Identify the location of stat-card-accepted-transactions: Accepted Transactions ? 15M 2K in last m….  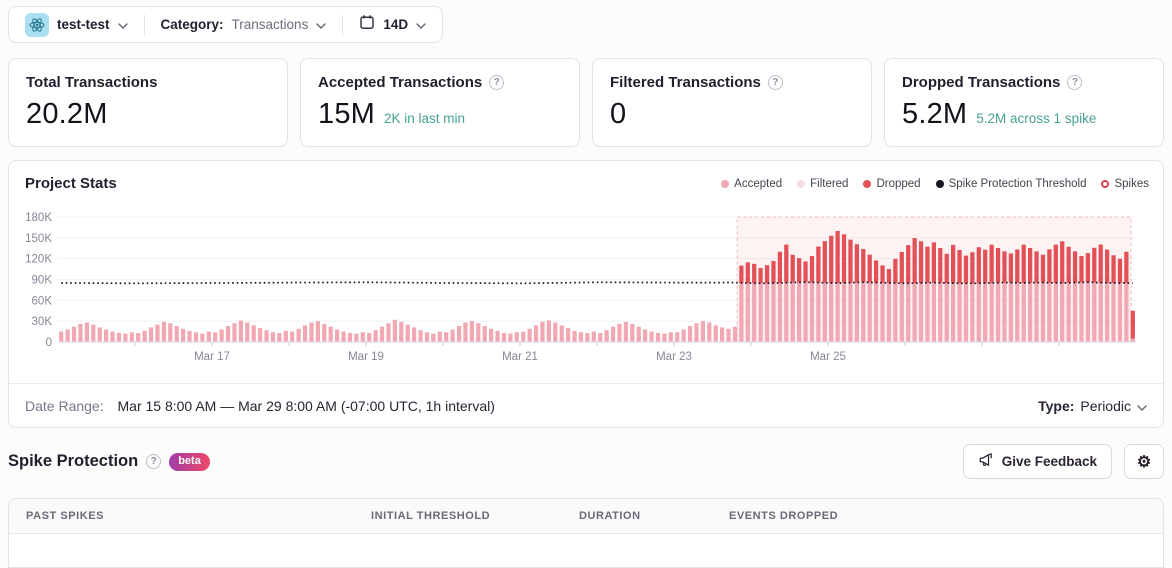
(440, 102).